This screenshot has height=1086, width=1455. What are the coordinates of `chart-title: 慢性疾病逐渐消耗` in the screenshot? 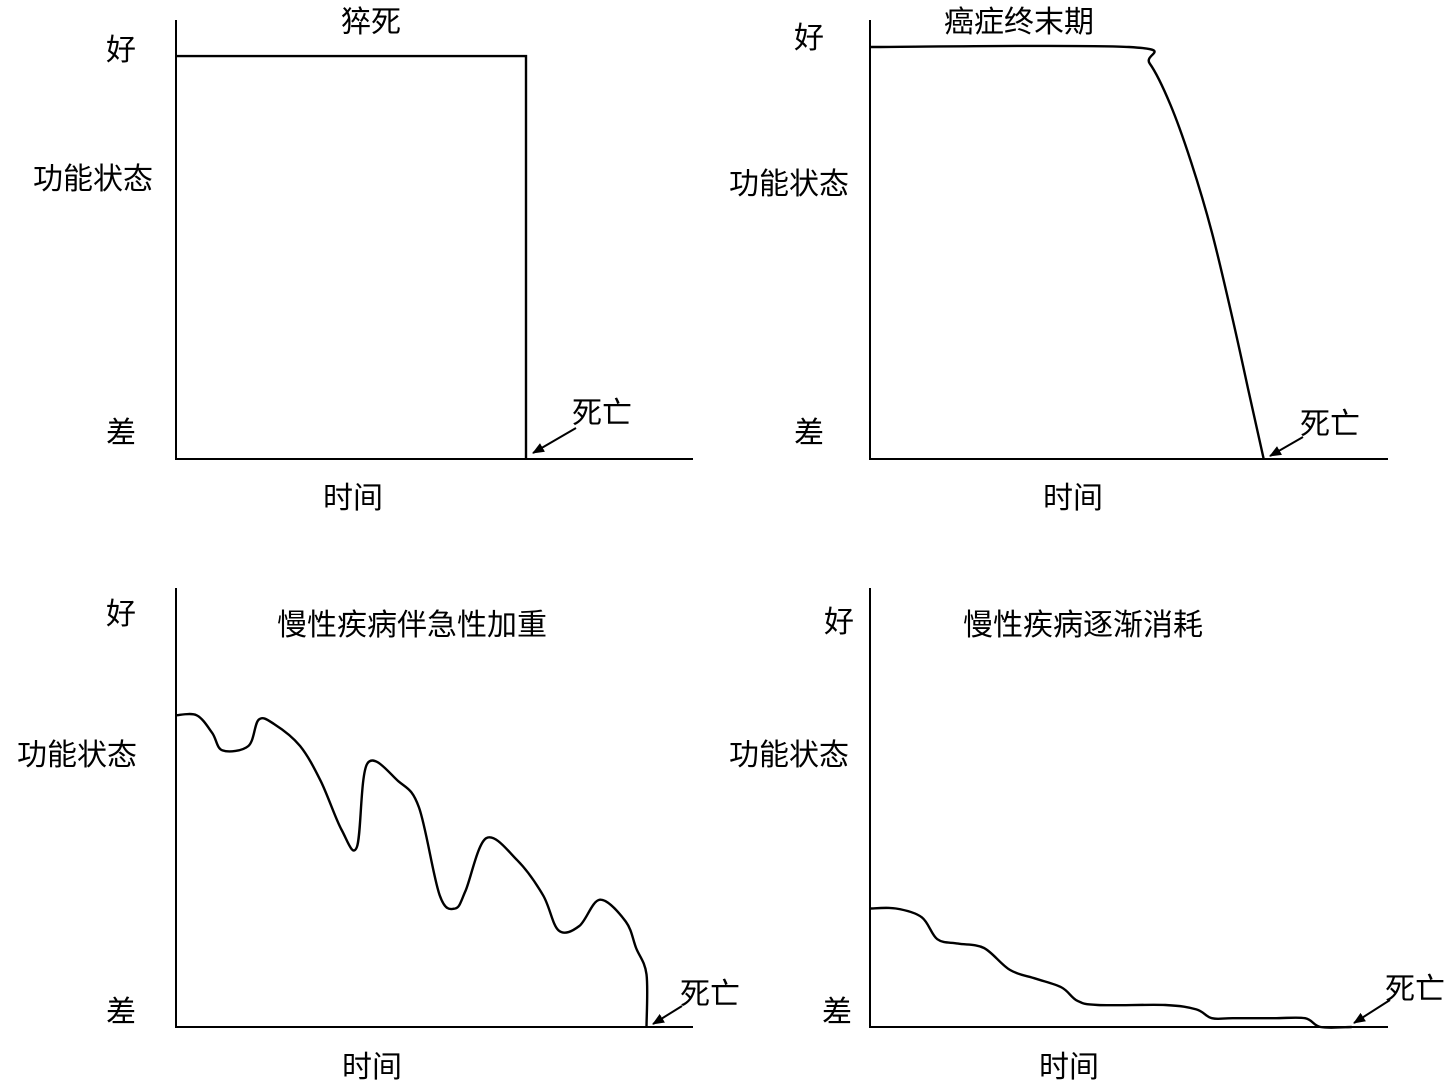 It's located at (1083, 625).